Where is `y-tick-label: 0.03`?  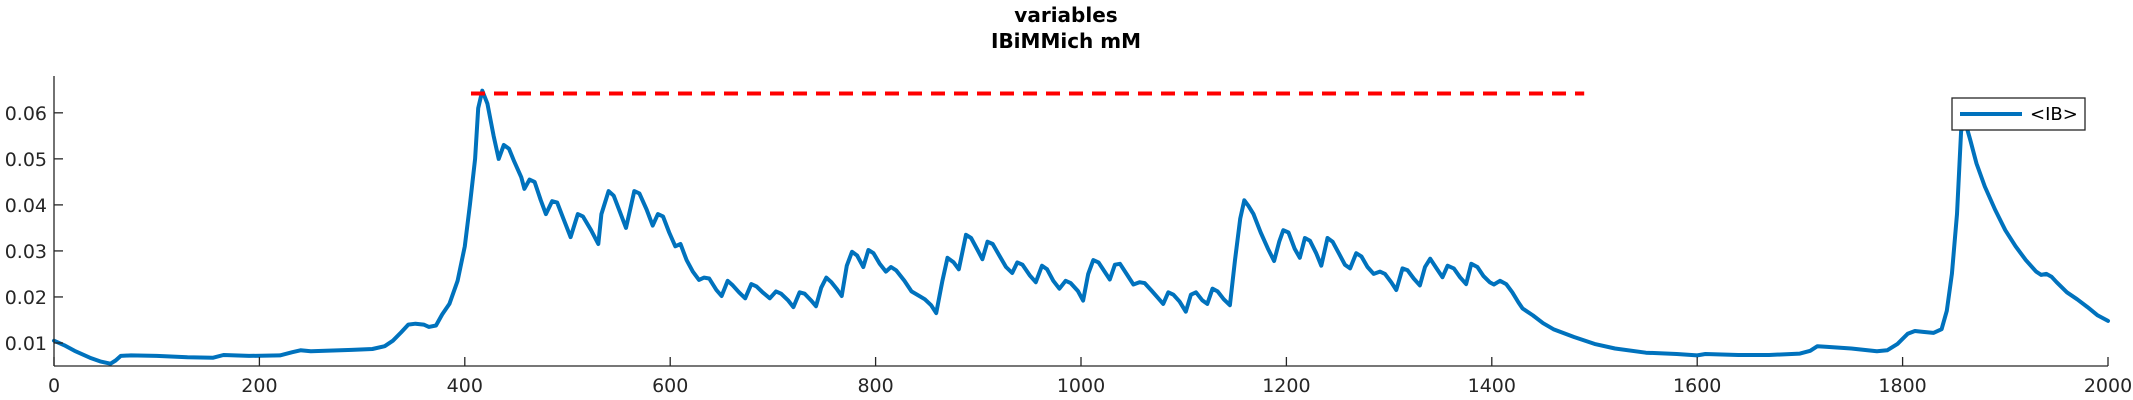
y-tick-label: 0.03 is located at coordinates (26, 252).